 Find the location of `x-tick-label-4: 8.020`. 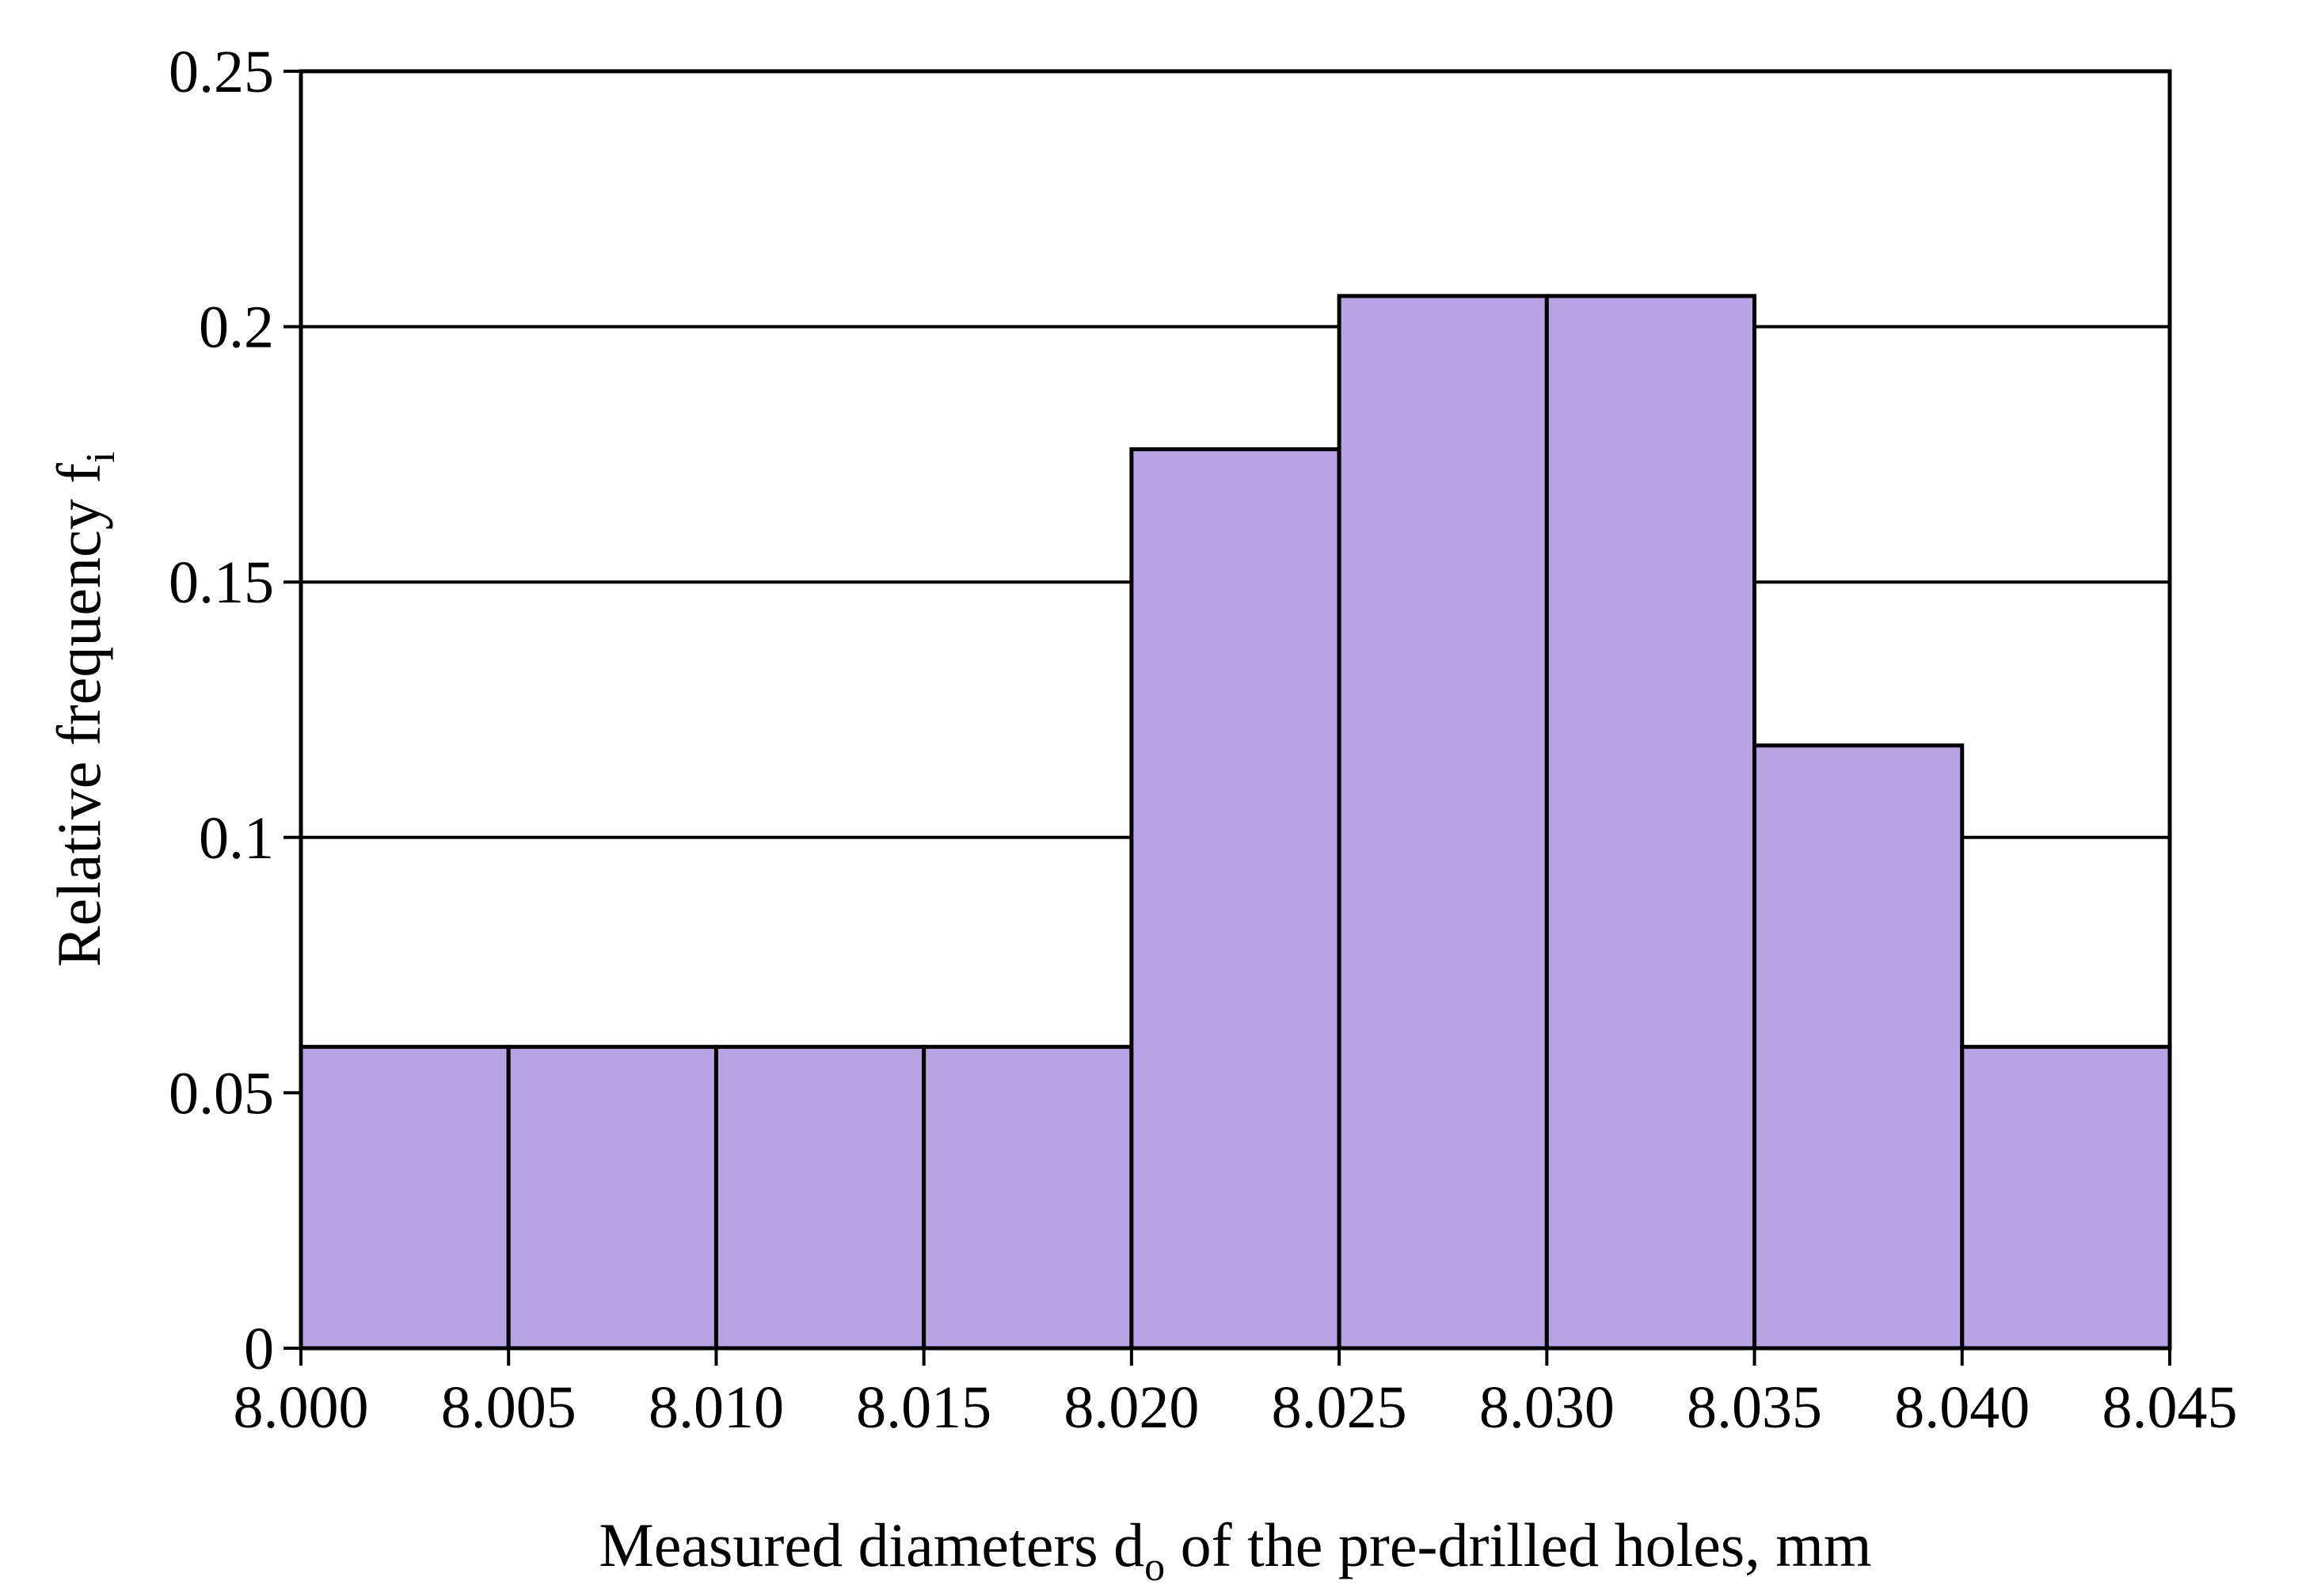

x-tick-label-4: 8.020 is located at coordinates (1131, 1407).